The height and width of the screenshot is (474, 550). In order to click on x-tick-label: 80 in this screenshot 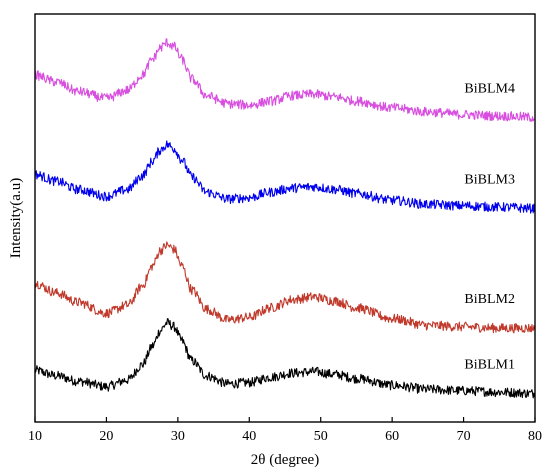, I will do `click(535, 436)`.